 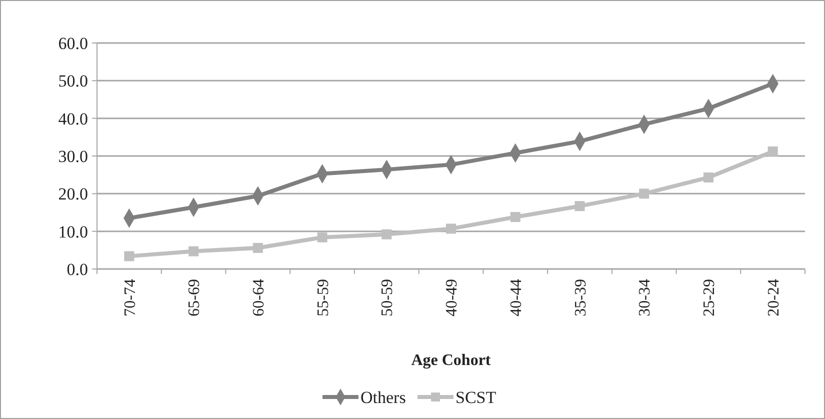 What do you see at coordinates (323, 297) in the screenshot?
I see `x-tick-label: 55-59` at bounding box center [323, 297].